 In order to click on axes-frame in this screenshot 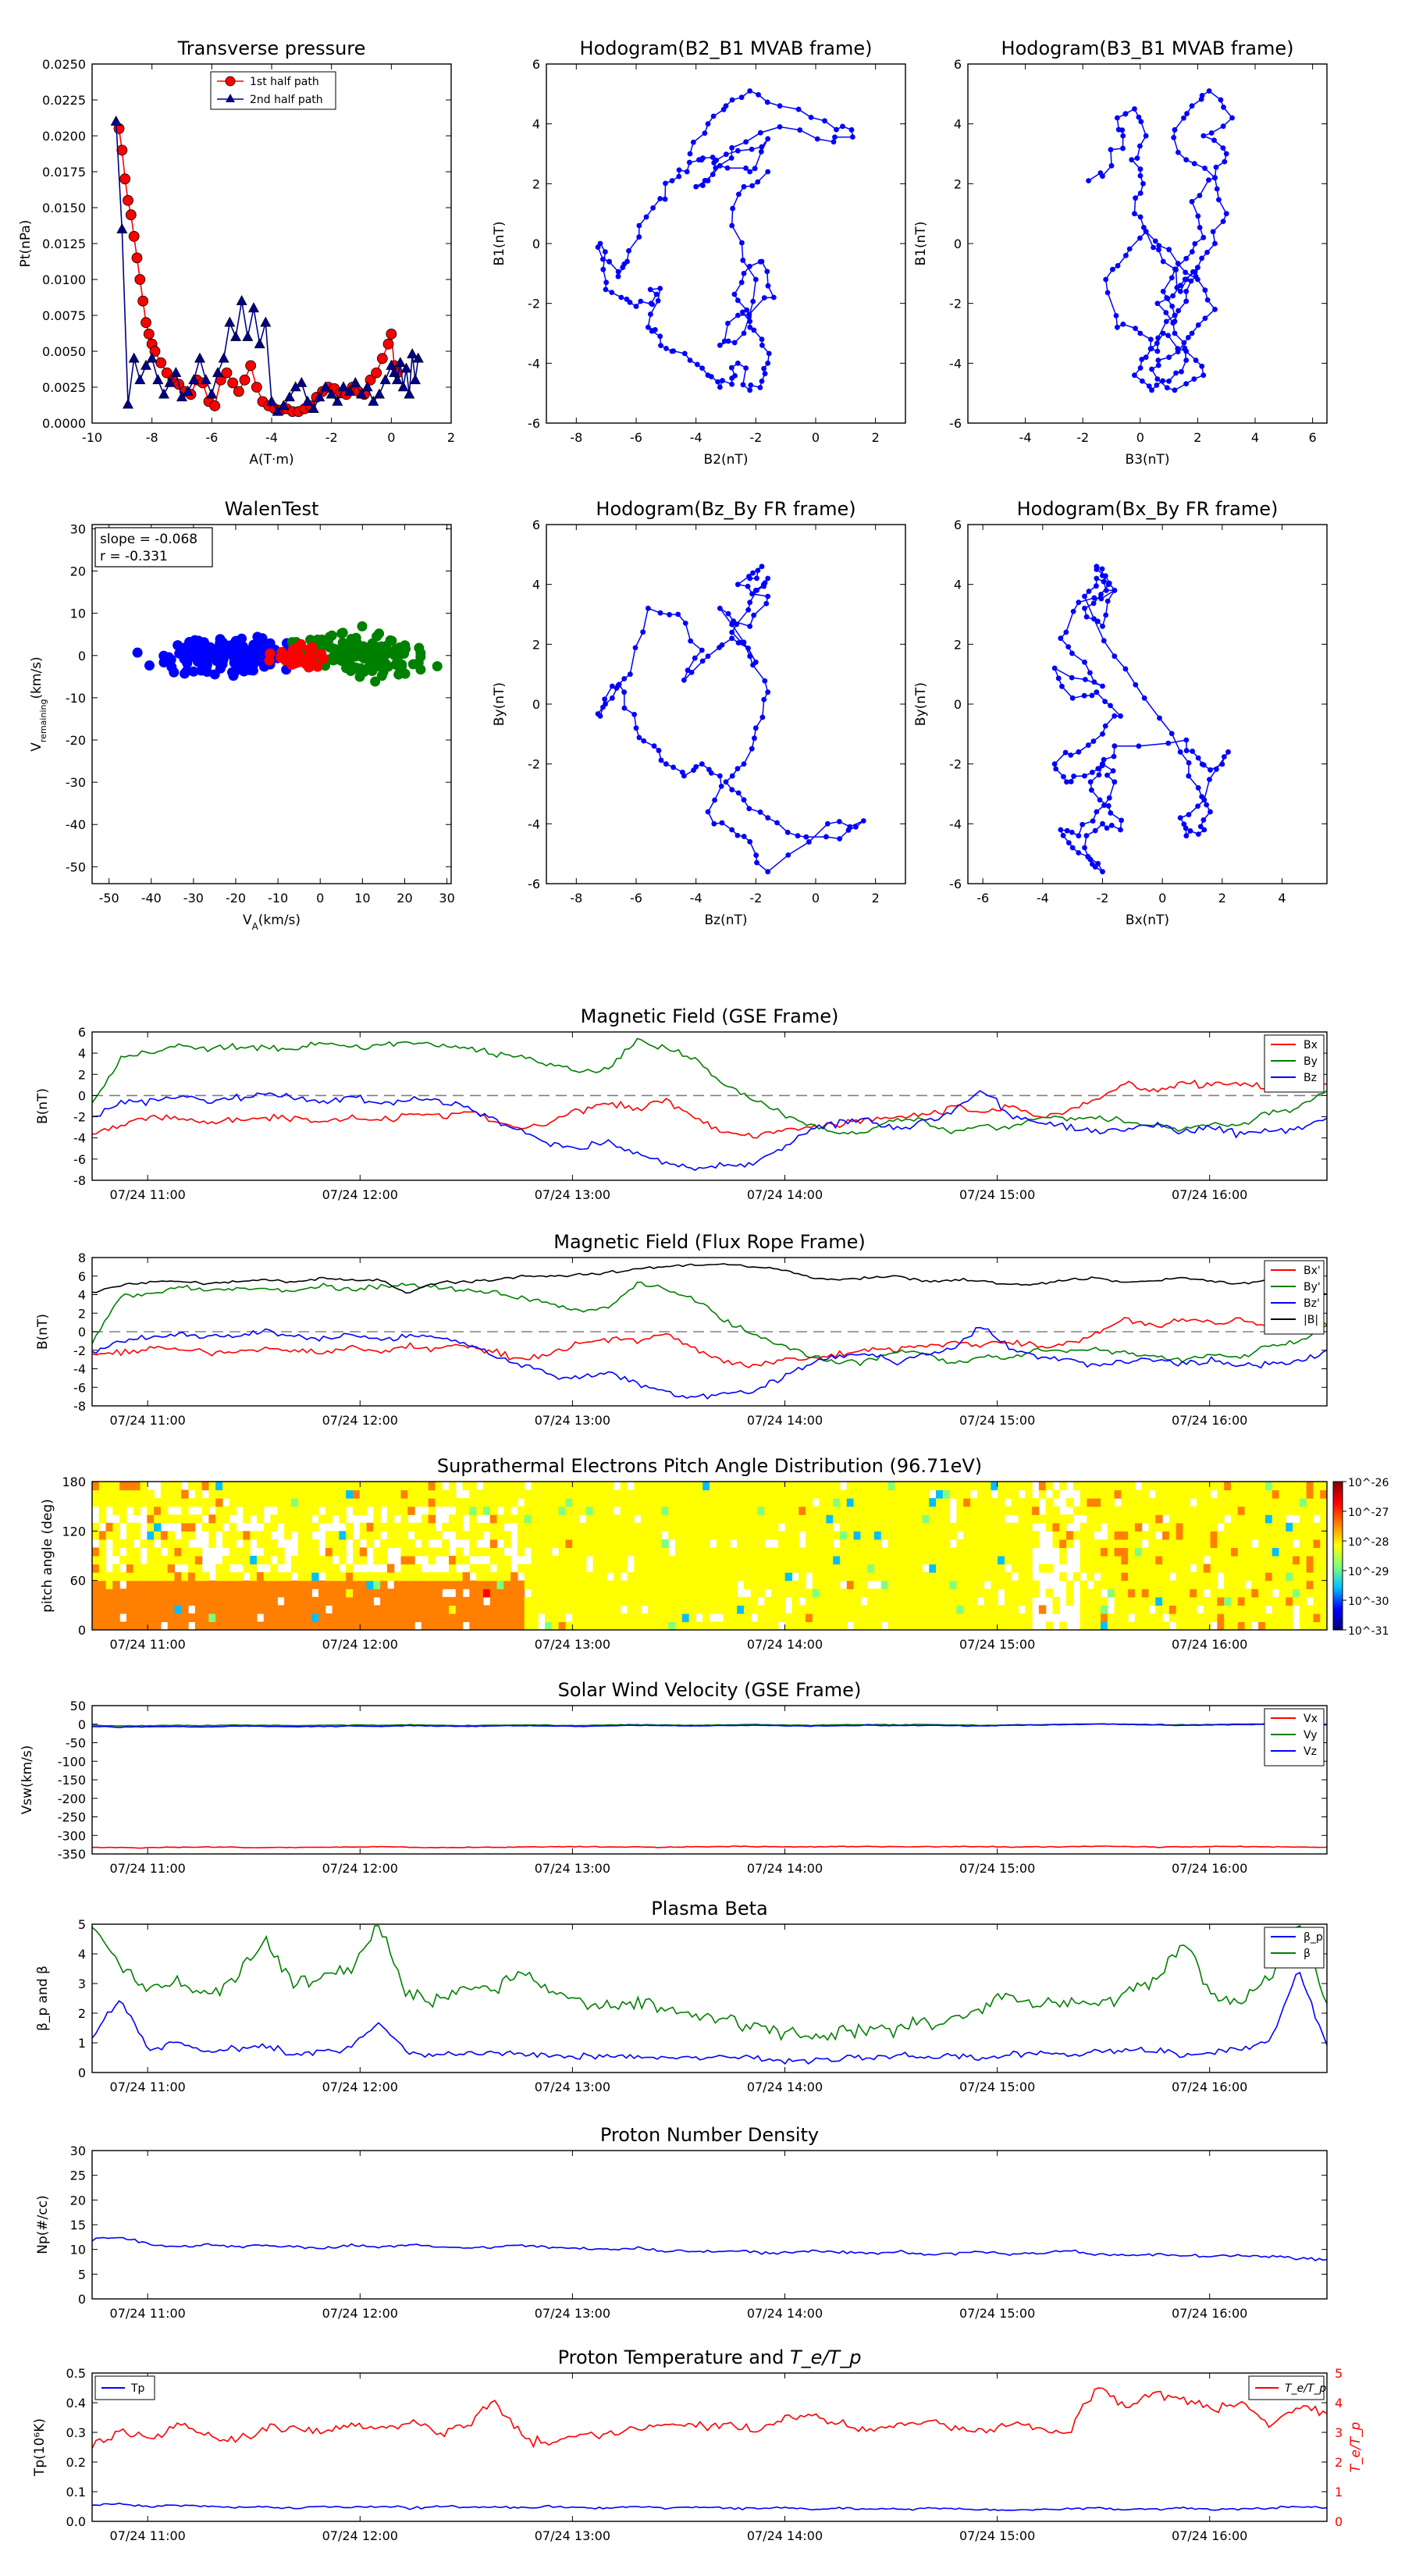, I will do `click(710, 1106)`.